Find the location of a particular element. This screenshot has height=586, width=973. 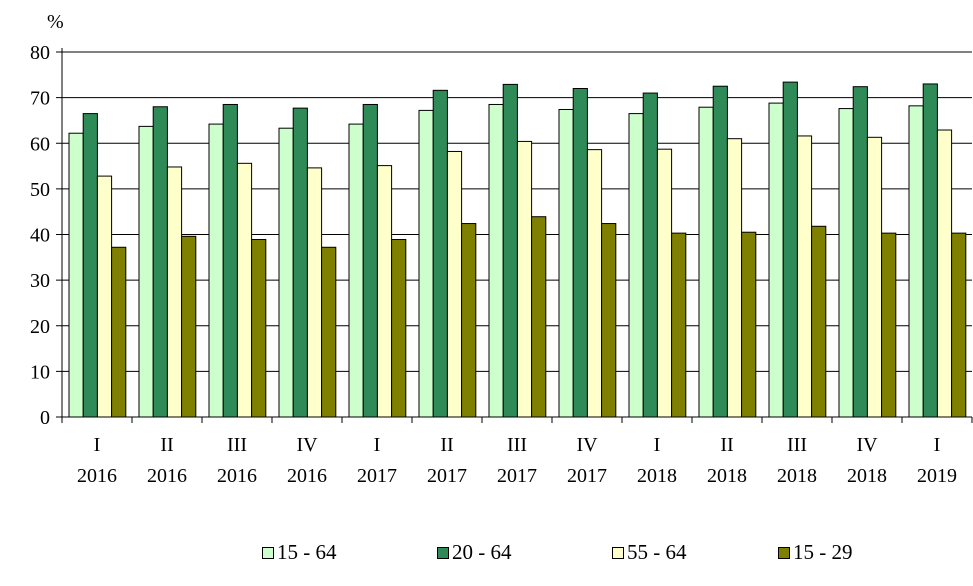

y-tick-label: 0 is located at coordinates (45, 418).